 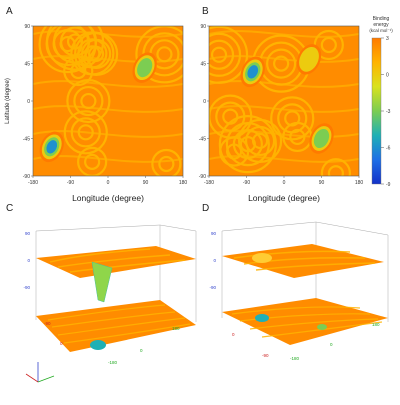 What do you see at coordinates (47, 323) in the screenshot?
I see `c-base-tick-red-1: -90` at bounding box center [47, 323].